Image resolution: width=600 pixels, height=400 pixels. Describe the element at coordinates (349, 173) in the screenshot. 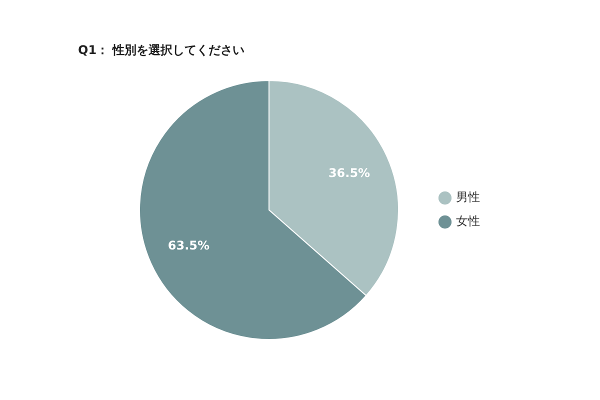

I see `data-label: 36.5%` at that location.